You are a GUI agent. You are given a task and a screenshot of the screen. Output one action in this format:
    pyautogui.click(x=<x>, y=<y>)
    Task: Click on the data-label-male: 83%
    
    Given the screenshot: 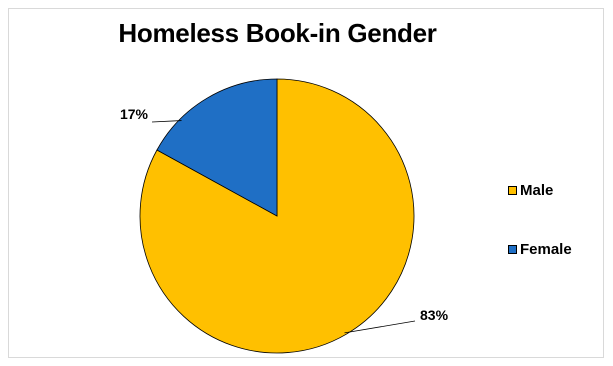 What is the action you would take?
    pyautogui.click(x=434, y=315)
    